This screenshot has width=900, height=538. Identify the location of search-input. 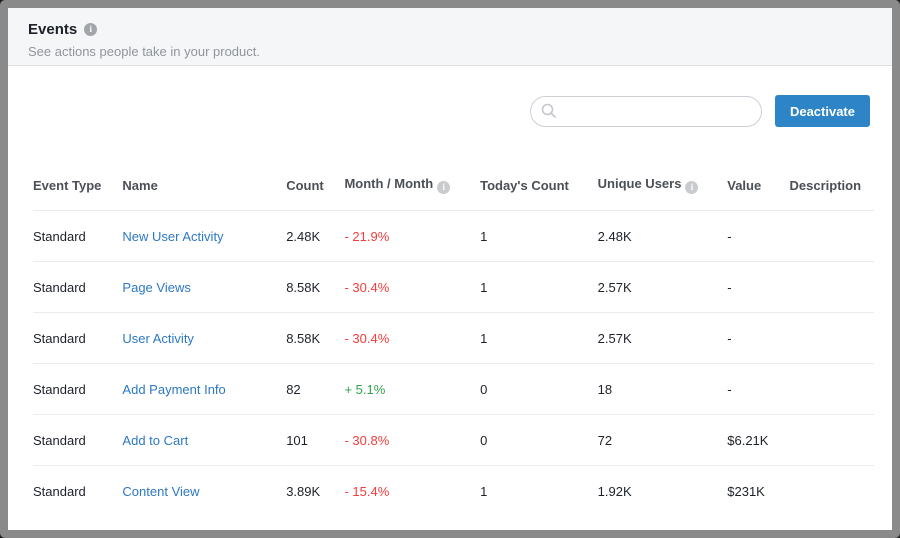
(657, 111).